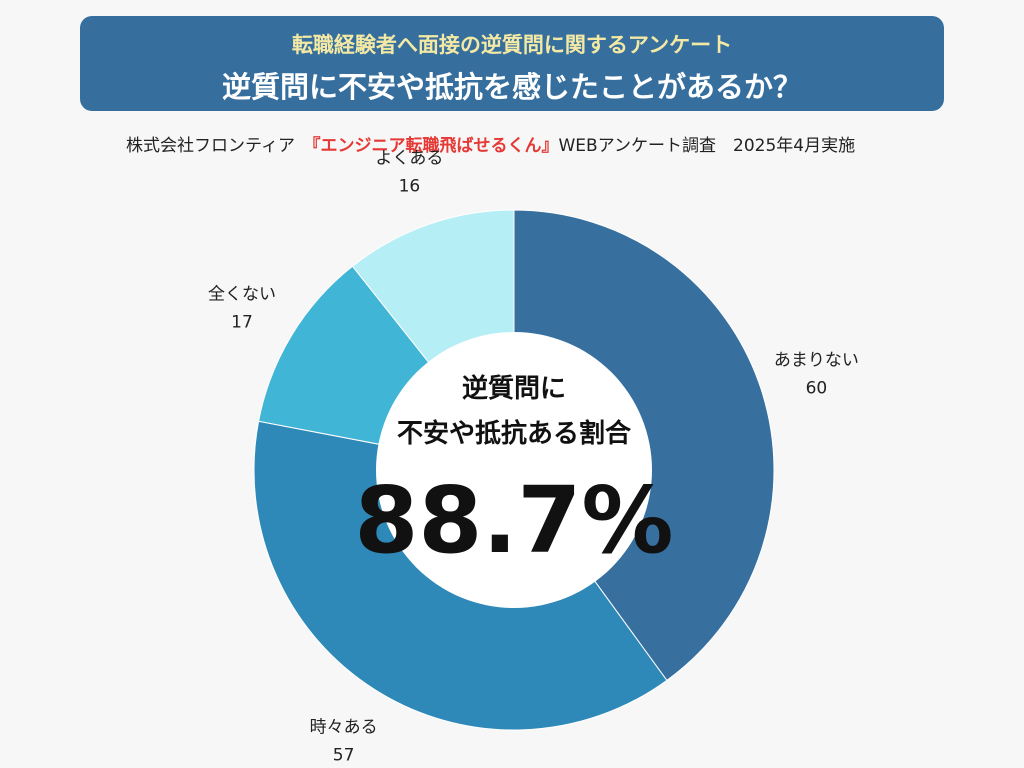  Describe the element at coordinates (344, 755) in the screenshot. I see `slice-label-value: 57` at that location.